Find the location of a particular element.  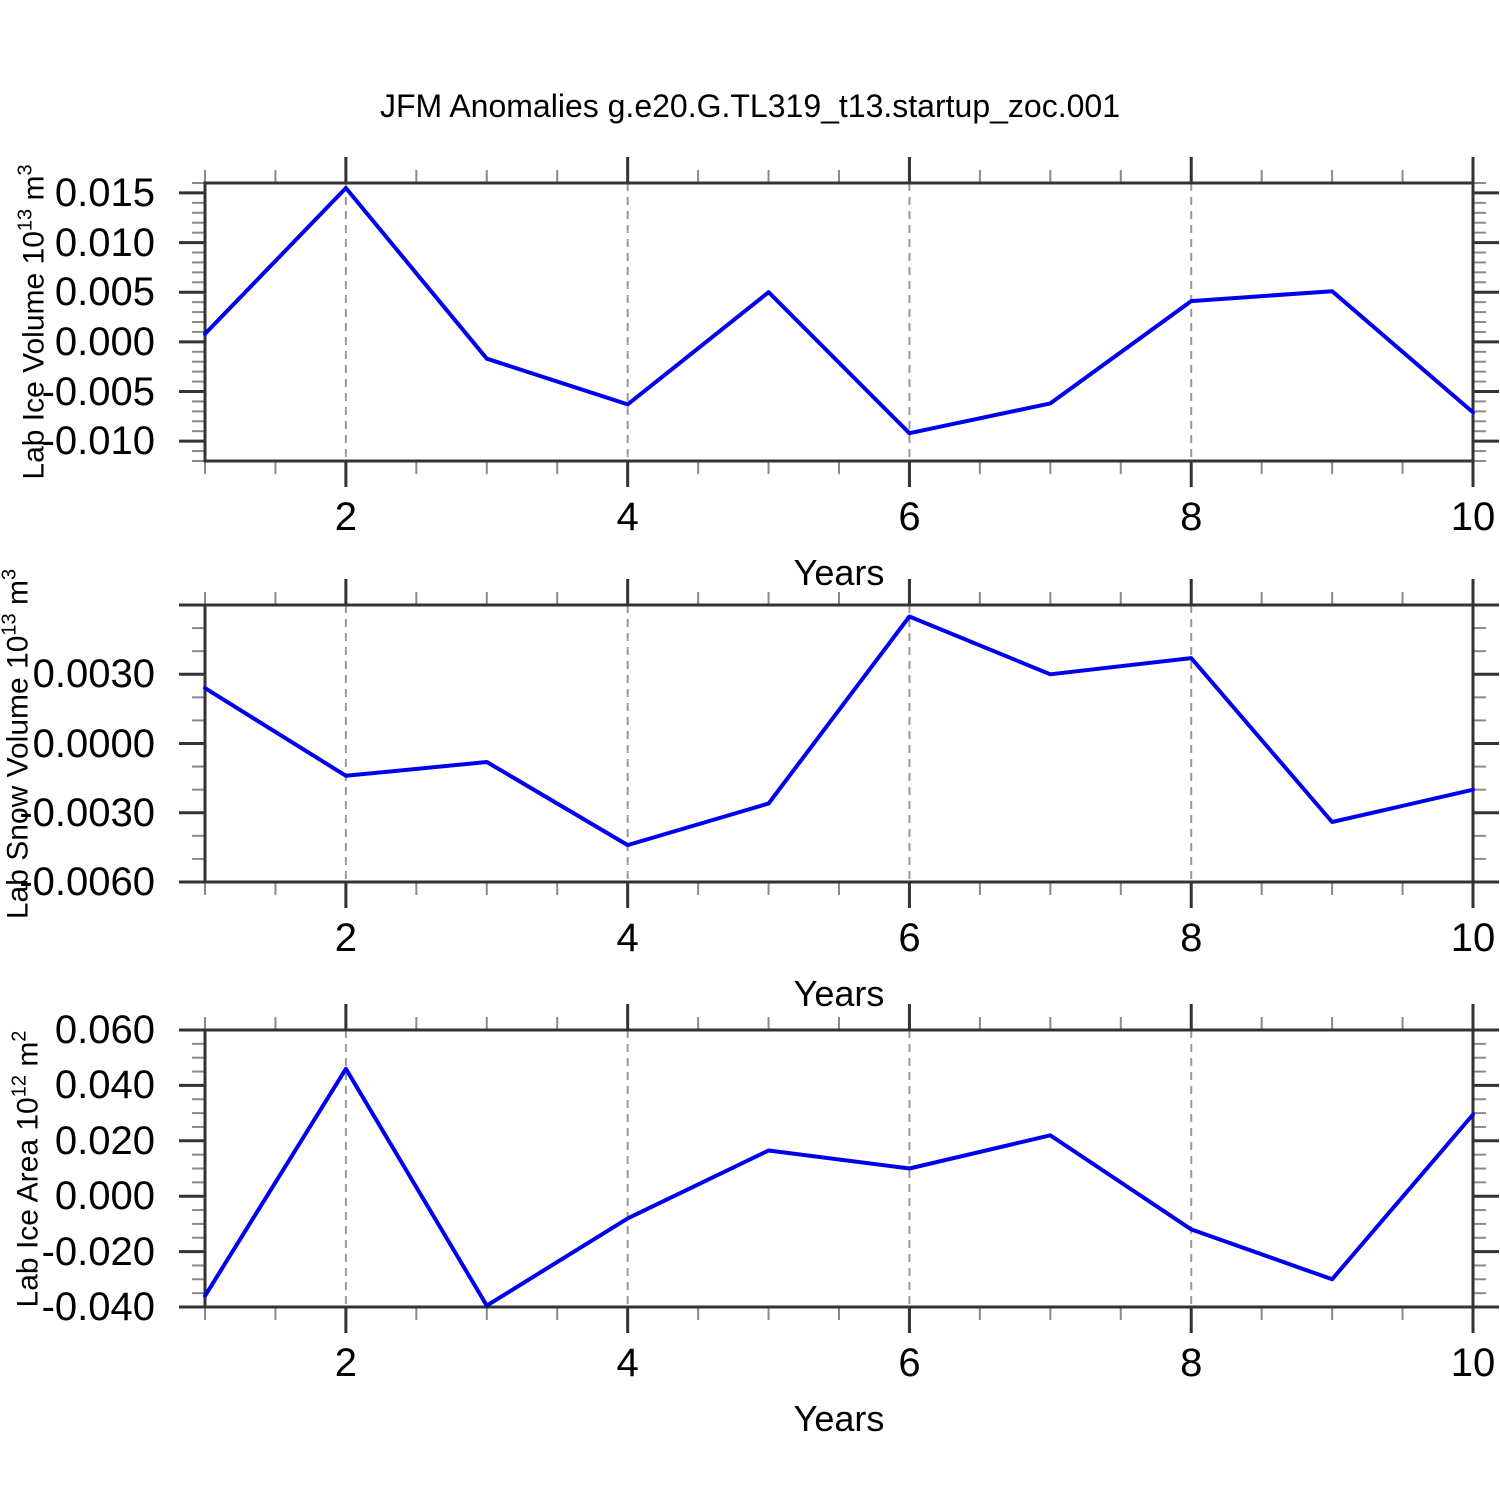

y-axis-title-text: Lab Ice Volume 10 is located at coordinates (34, 355).